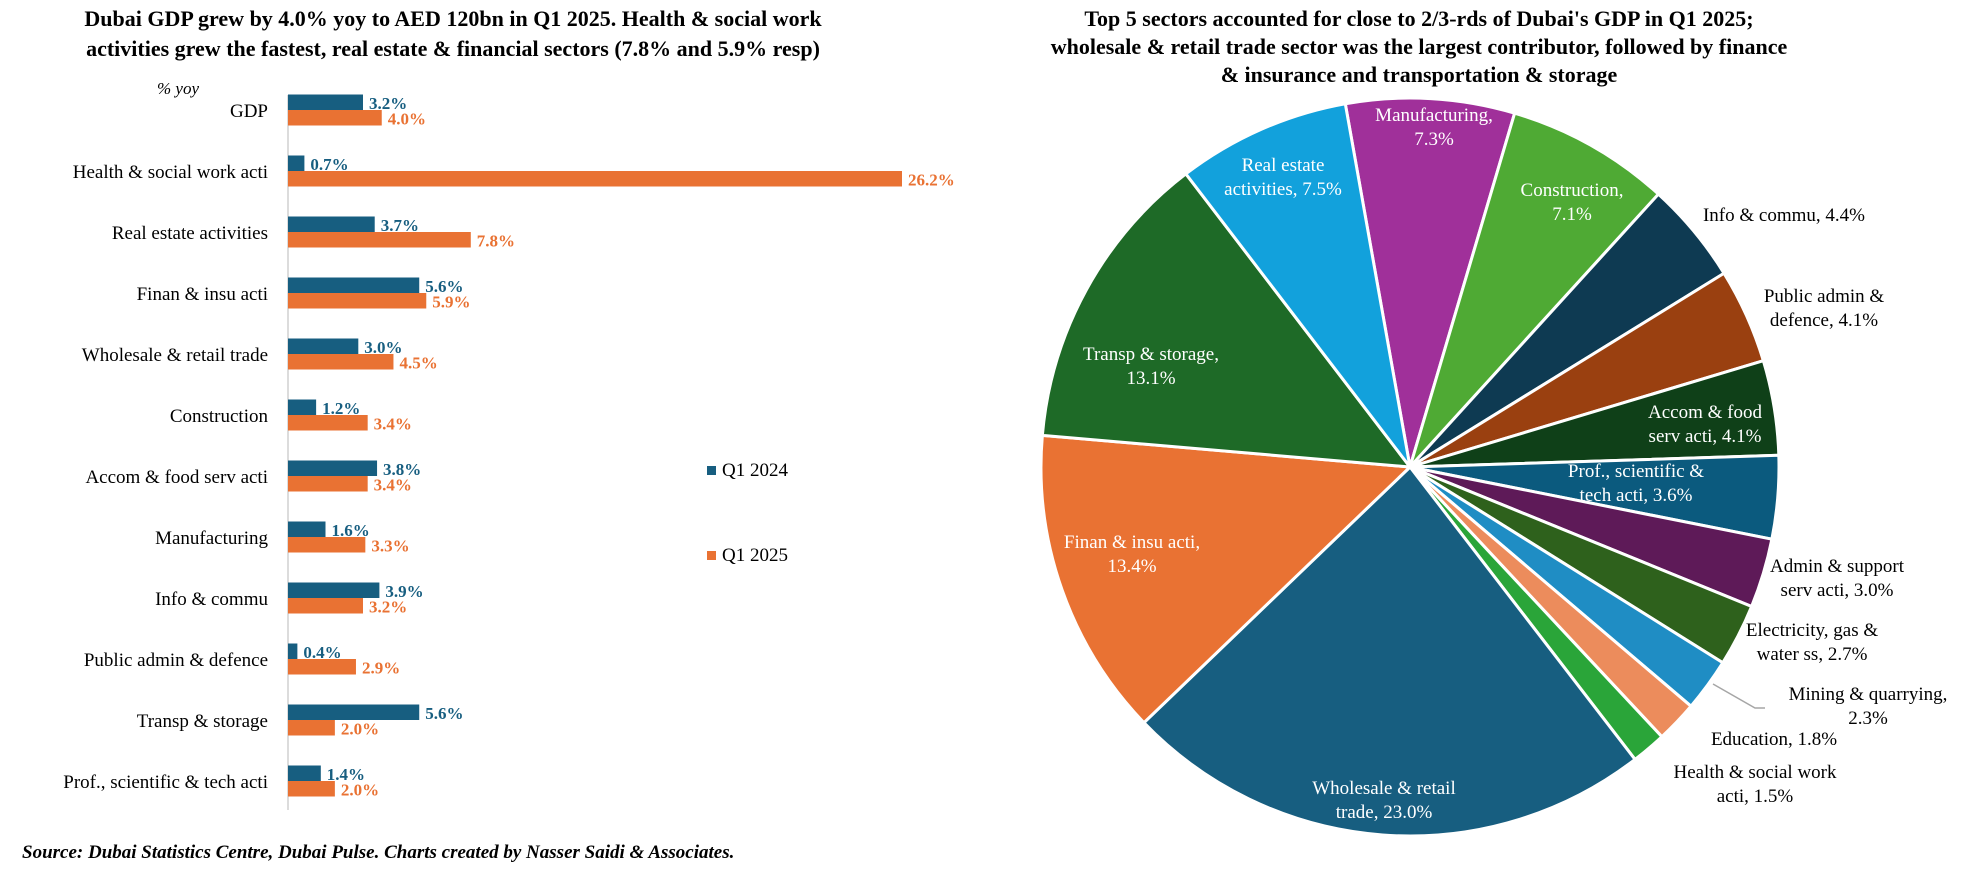 The height and width of the screenshot is (880, 1968). Describe the element at coordinates (1868, 718) in the screenshot. I see `pie-label-line: 2.3%` at that location.